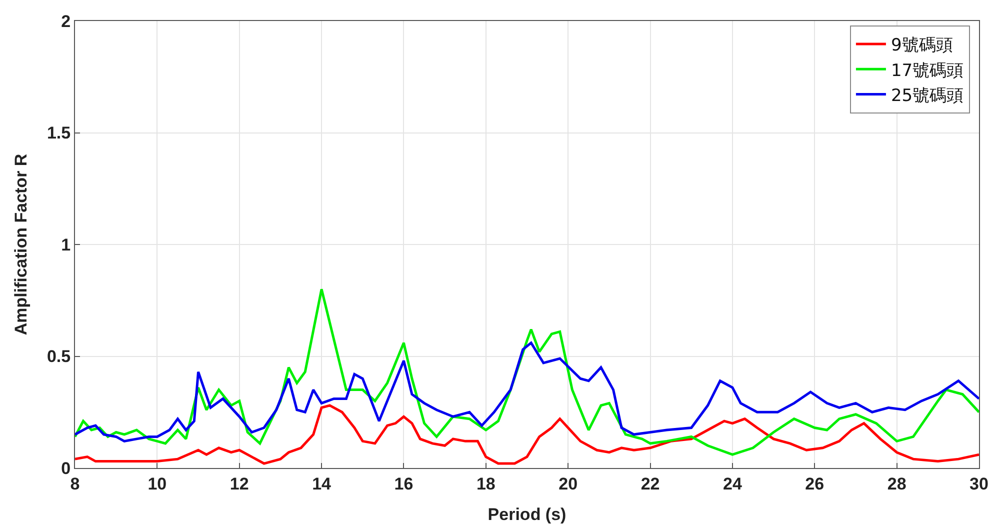 This screenshot has height=532, width=1000. What do you see at coordinates (650, 484) in the screenshot?
I see `x-tick-label: 22` at bounding box center [650, 484].